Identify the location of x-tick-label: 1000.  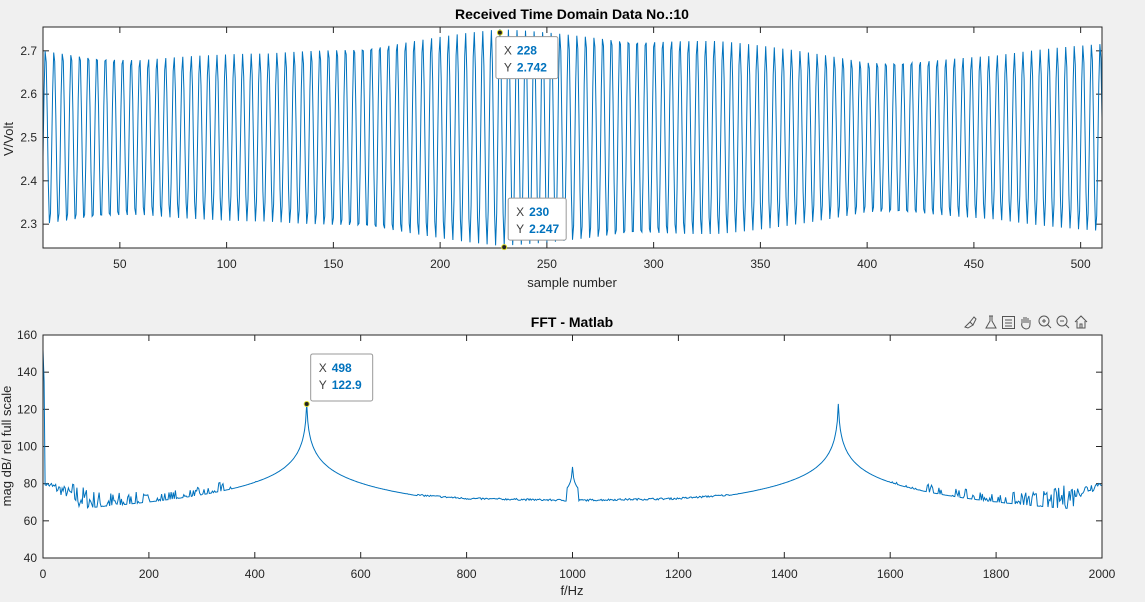
(572, 574).